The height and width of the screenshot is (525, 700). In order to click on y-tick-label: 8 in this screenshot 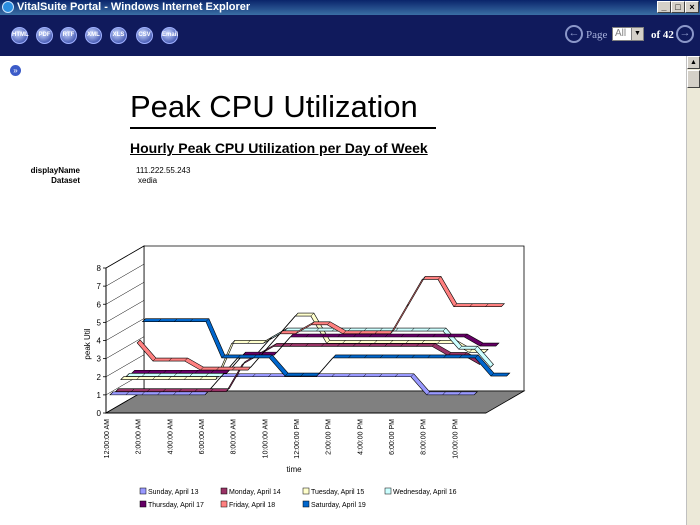, I will do `click(99, 268)`.